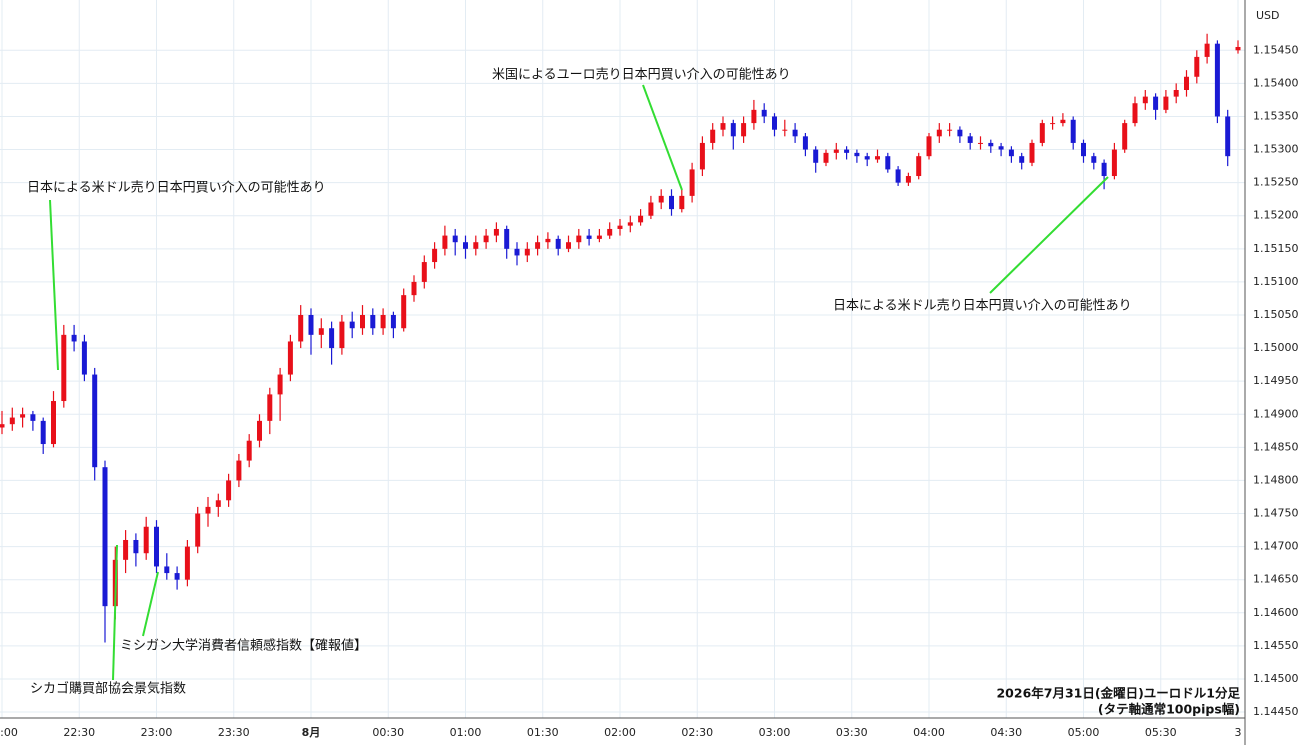 Image resolution: width=1300 pixels, height=745 pixels. What do you see at coordinates (1276, 413) in the screenshot?
I see `y-tick-label: 1.14900` at bounding box center [1276, 413].